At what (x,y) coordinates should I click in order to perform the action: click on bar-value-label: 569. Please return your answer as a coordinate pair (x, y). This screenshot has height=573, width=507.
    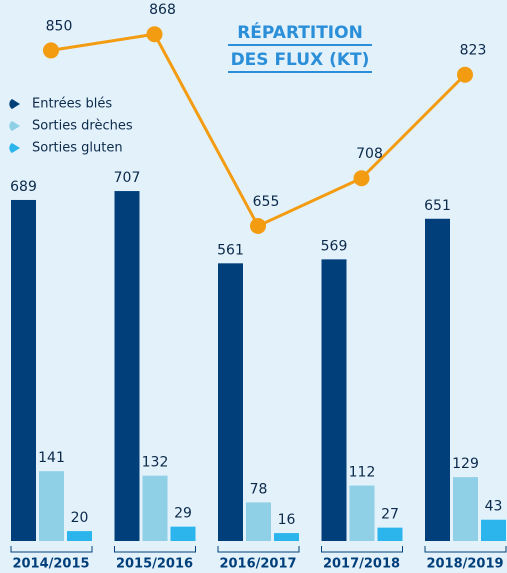
    Looking at the image, I should click on (334, 246).